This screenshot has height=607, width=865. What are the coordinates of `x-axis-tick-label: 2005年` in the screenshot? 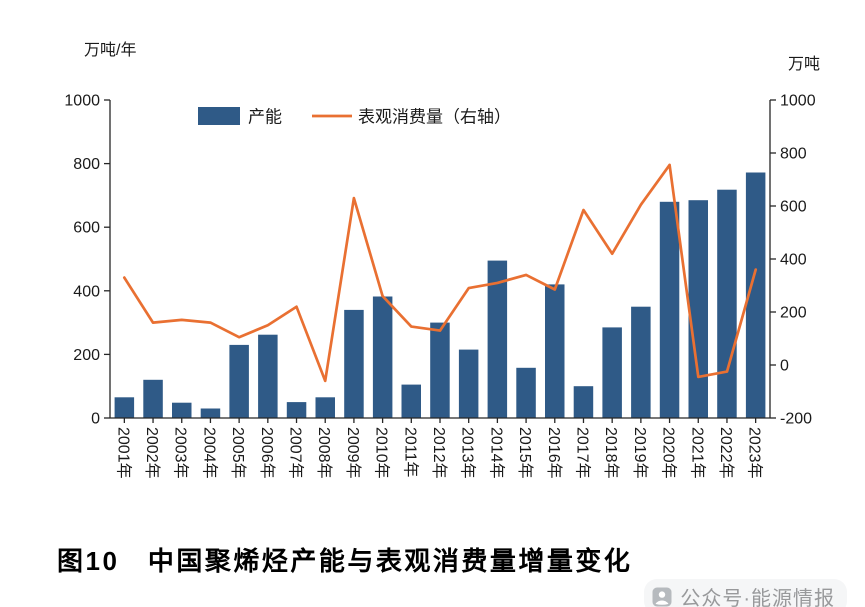 It's located at (238, 453).